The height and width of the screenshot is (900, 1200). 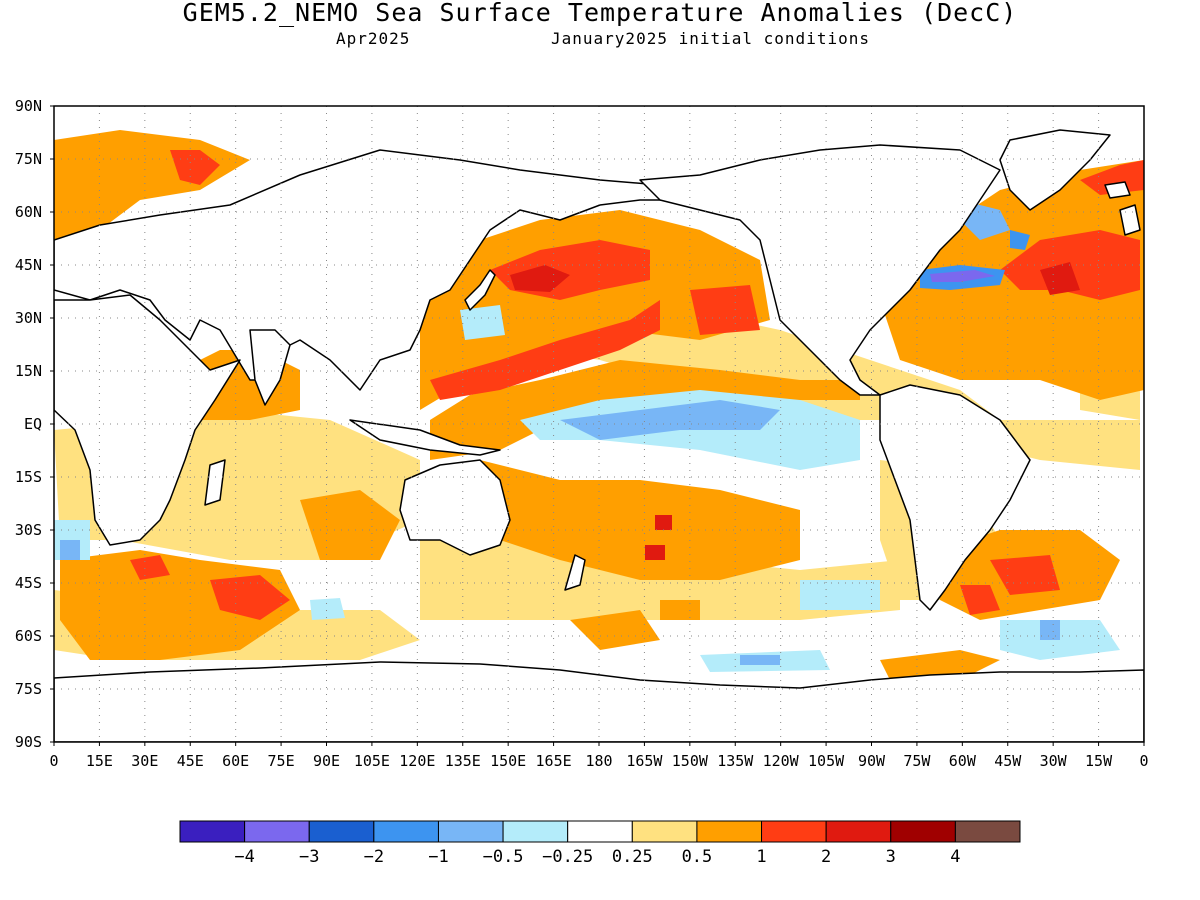 I want to click on iceland-landmass, so click(x=1117, y=190).